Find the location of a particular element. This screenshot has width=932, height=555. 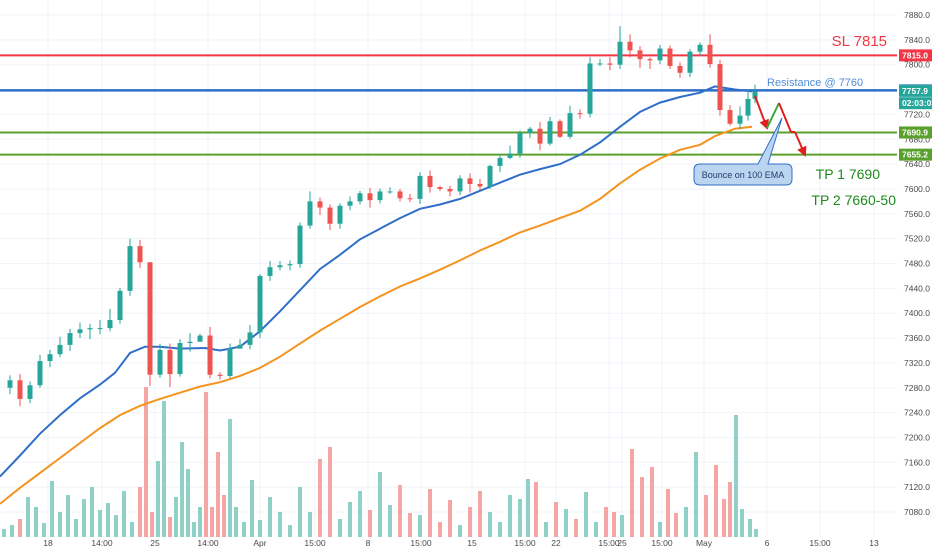

x-tick-label: 22 is located at coordinates (556, 543).